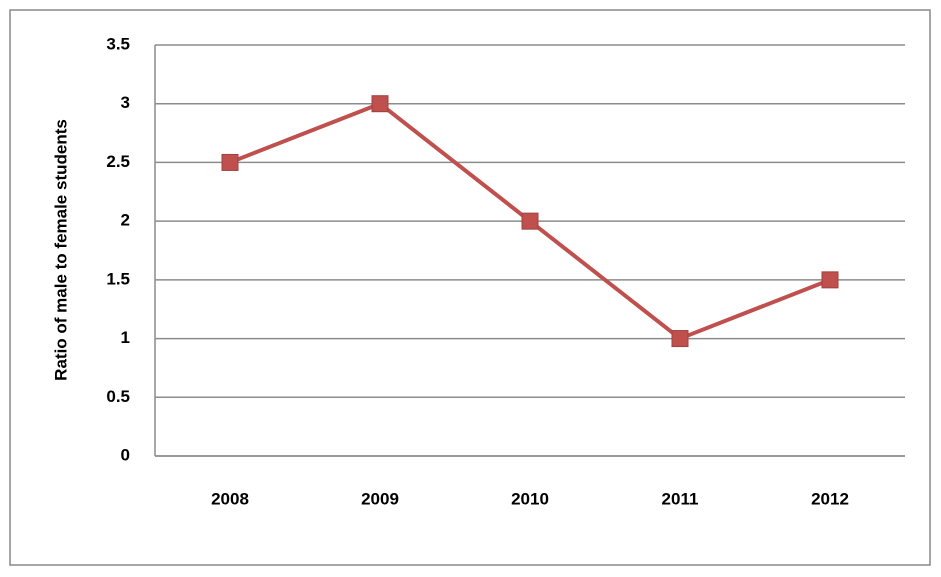 The height and width of the screenshot is (577, 941). What do you see at coordinates (118, 278) in the screenshot?
I see `y-tick-label: 1.5` at bounding box center [118, 278].